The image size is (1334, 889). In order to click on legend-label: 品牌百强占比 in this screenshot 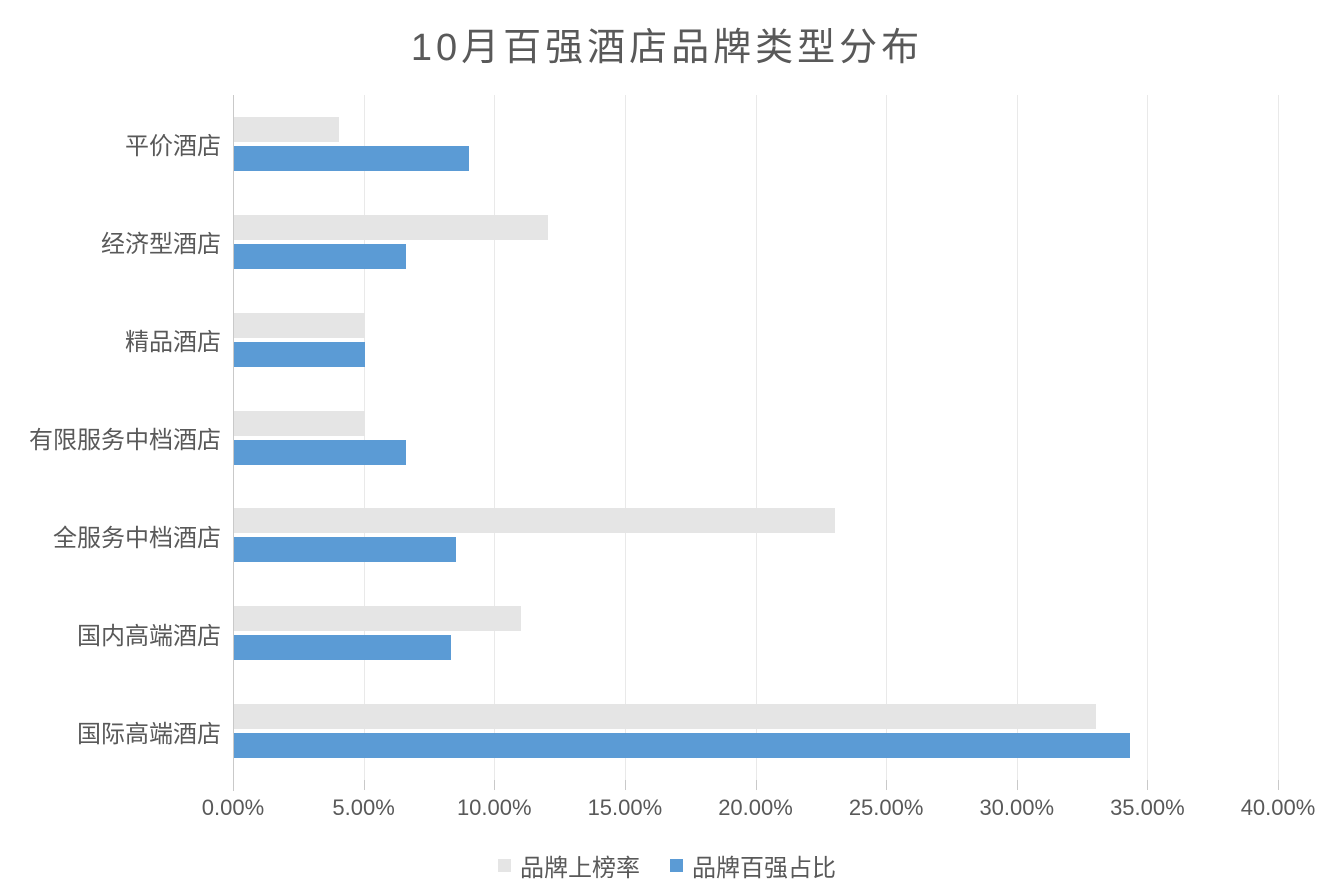, I will do `click(764, 868)`.